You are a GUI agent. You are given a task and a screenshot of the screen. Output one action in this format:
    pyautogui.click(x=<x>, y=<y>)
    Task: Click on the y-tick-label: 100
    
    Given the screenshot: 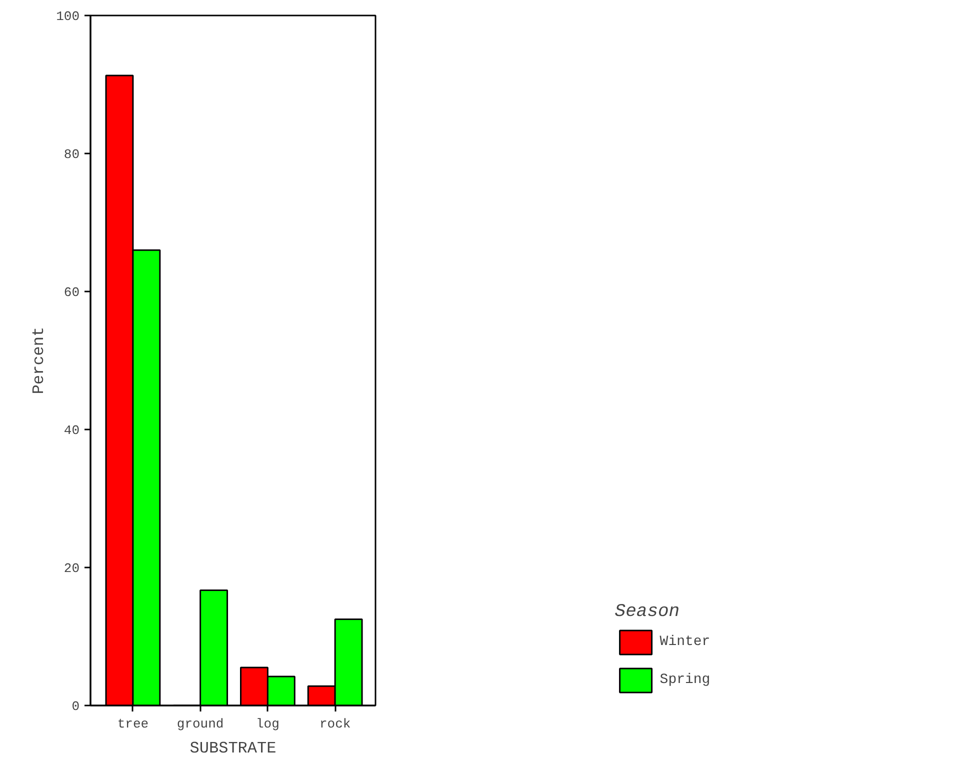 What is the action you would take?
    pyautogui.click(x=68, y=16)
    